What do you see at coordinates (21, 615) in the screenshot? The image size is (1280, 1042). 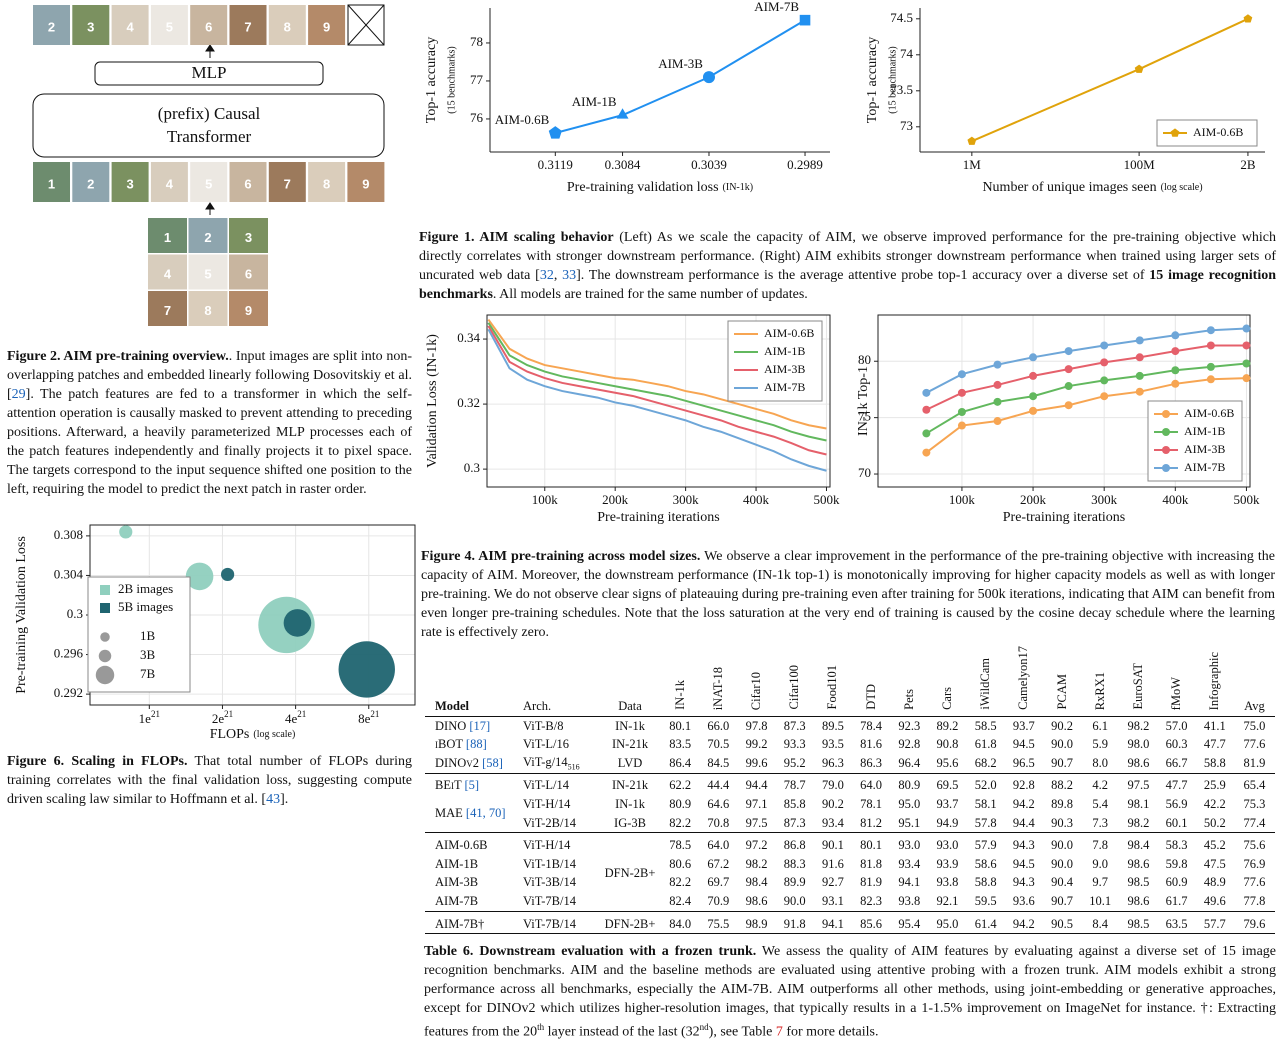 I see `y-axis-title: Pre-training Validation Loss` at bounding box center [21, 615].